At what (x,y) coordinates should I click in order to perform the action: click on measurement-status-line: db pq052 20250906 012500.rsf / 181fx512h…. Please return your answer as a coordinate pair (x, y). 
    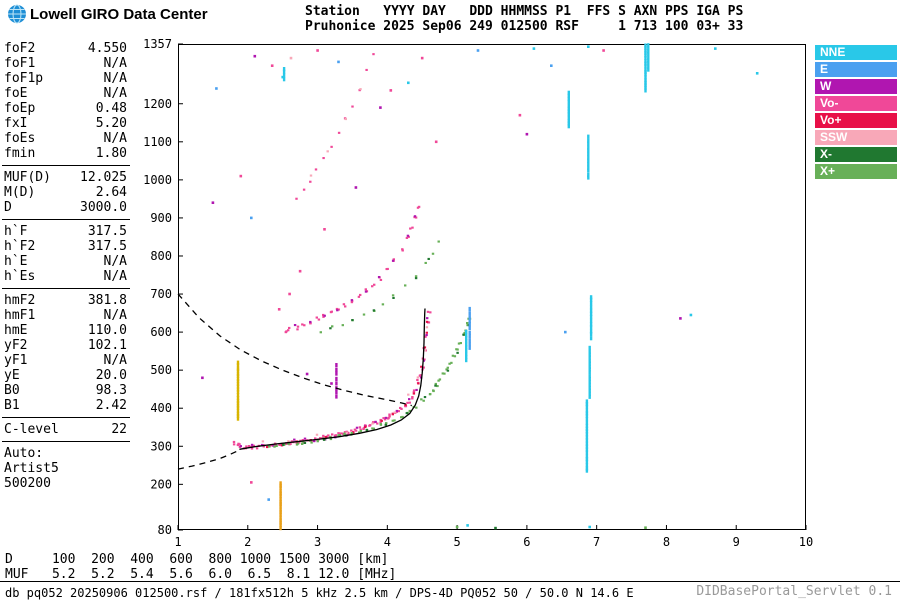
    Looking at the image, I should click on (319, 593).